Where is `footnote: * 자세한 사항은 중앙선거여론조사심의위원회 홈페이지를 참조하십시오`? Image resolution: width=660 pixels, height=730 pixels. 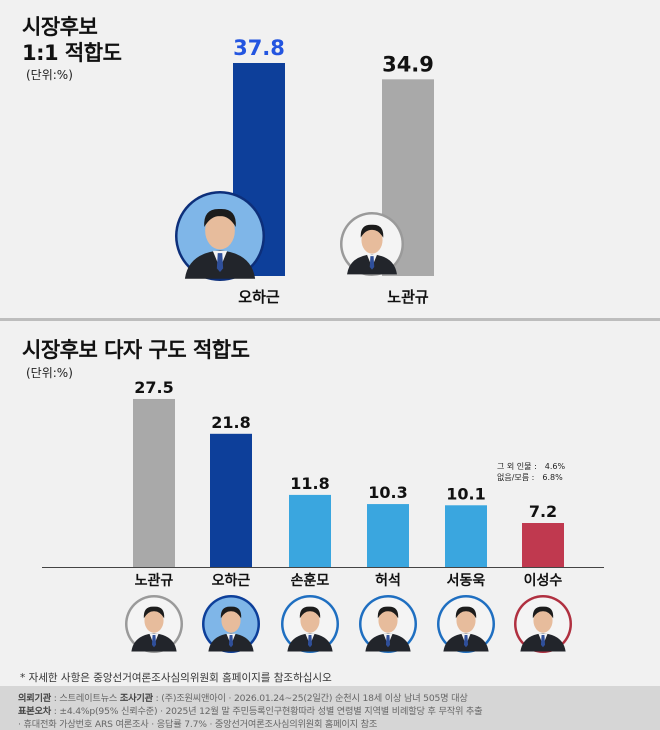 footnote: * 자세한 사항은 중앙선거여론조사심의위원회 홈페이지를 참조하십시오 is located at coordinates (176, 678).